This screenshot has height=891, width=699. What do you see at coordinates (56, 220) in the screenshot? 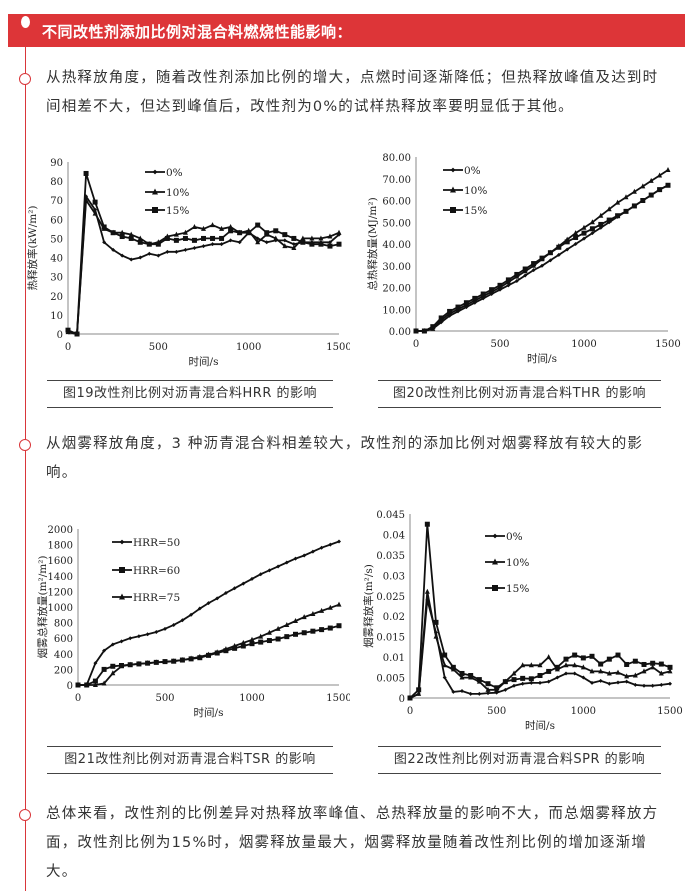
I see `y-tick-label: 60` at bounding box center [56, 220].